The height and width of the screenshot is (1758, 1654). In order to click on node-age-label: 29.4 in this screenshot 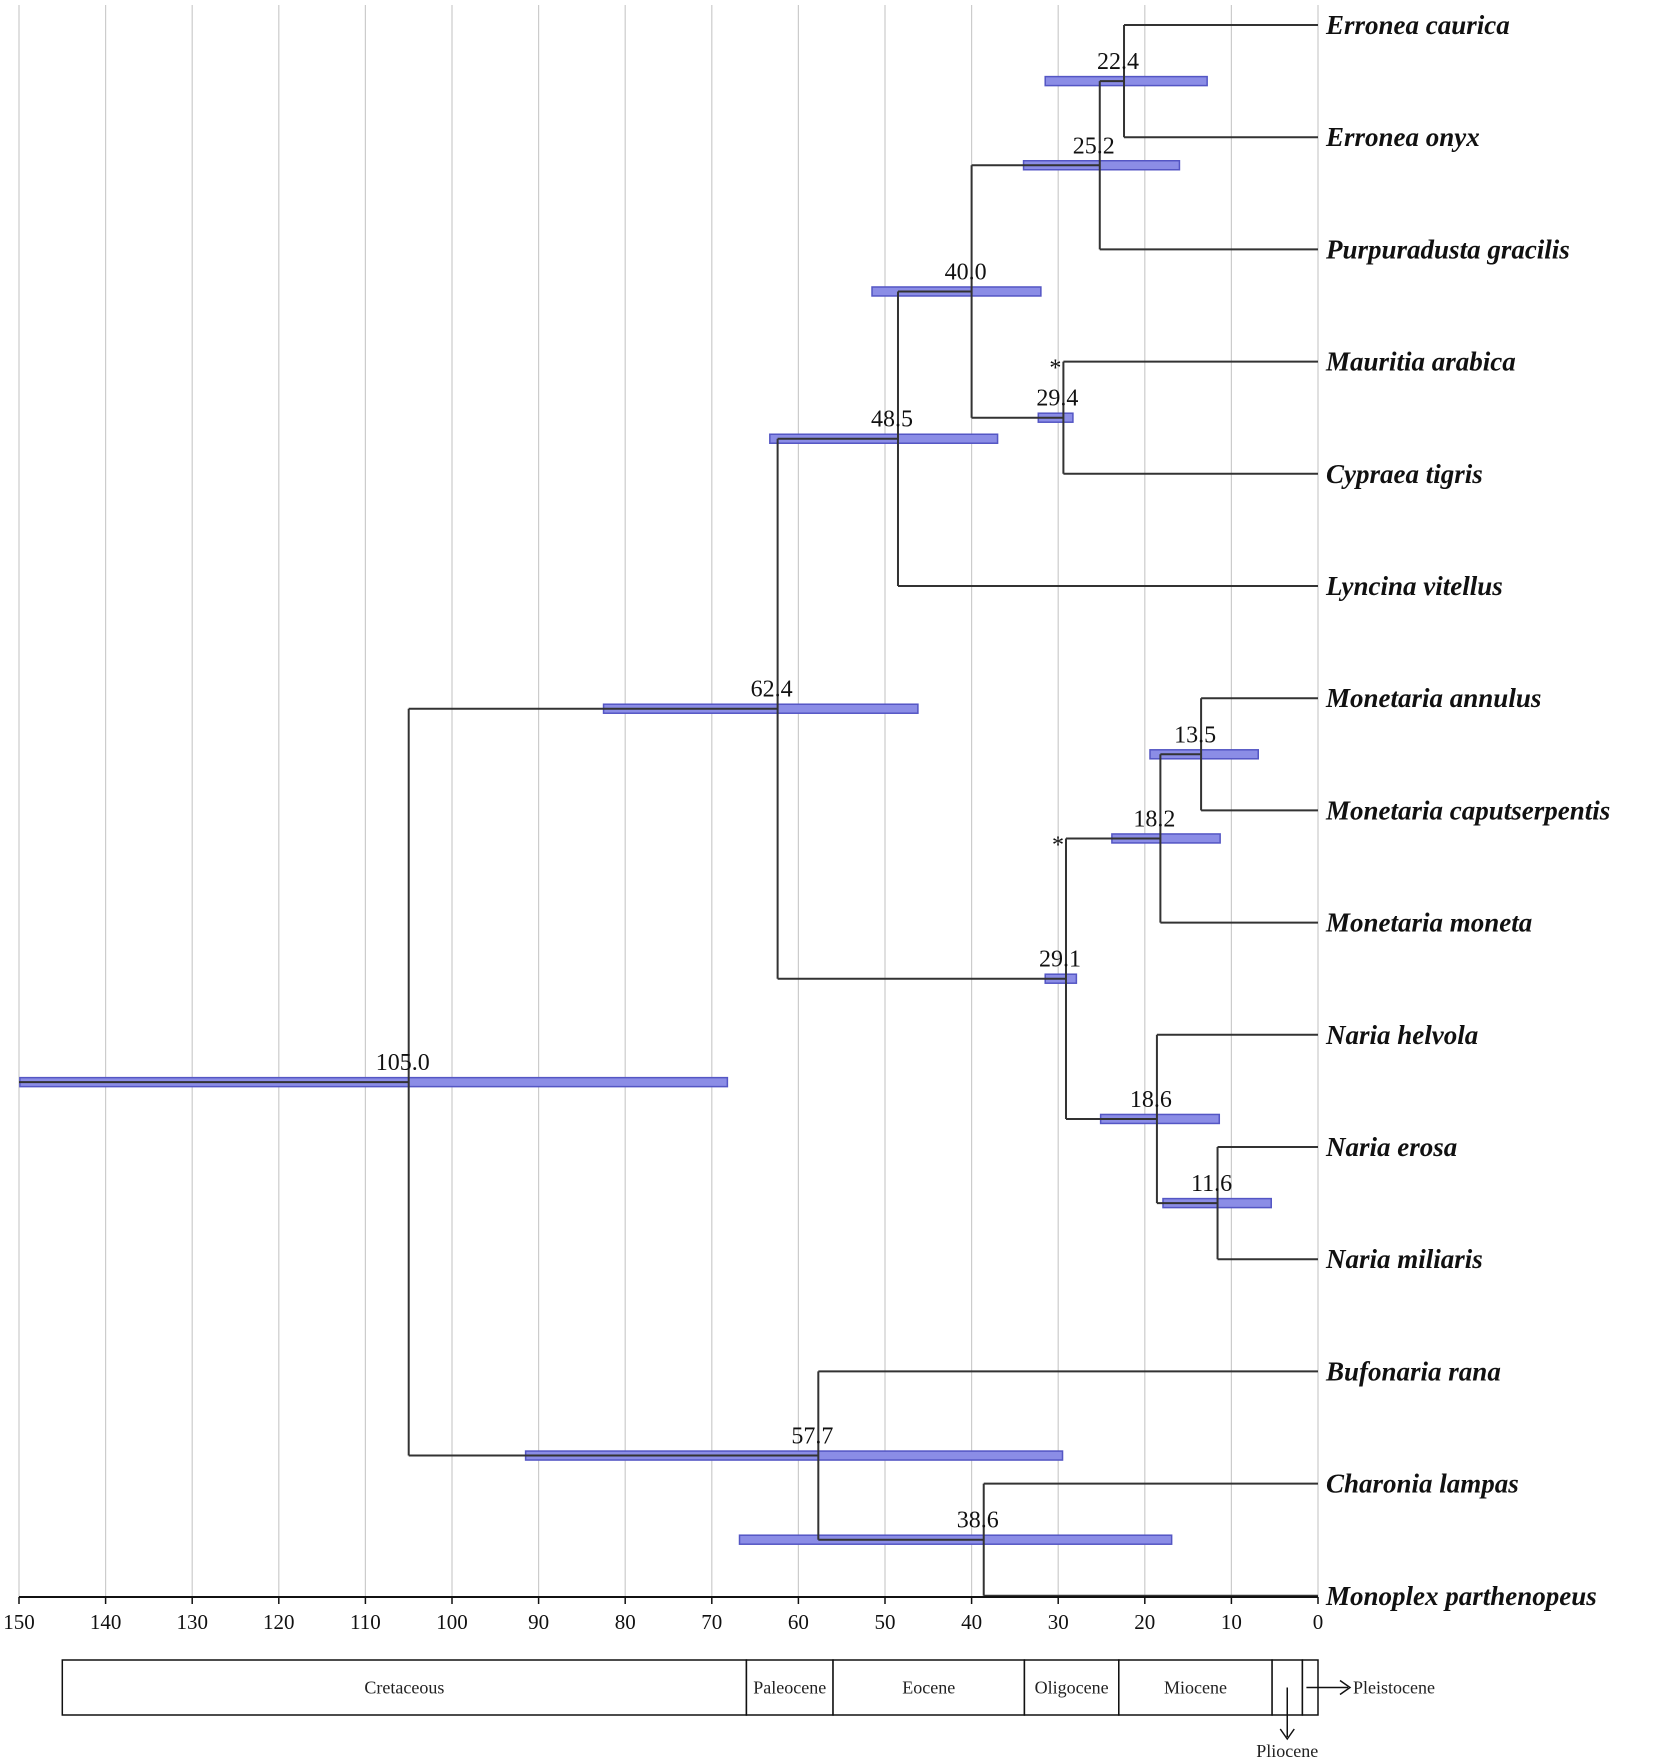, I will do `click(1057, 399)`.